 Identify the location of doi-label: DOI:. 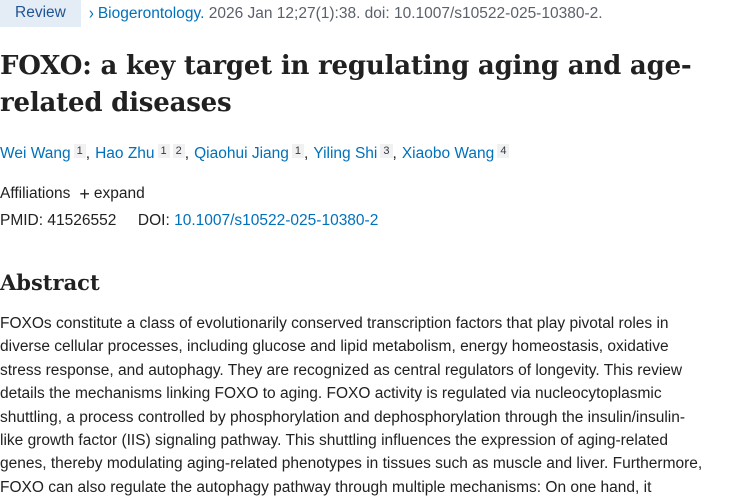
(153, 220).